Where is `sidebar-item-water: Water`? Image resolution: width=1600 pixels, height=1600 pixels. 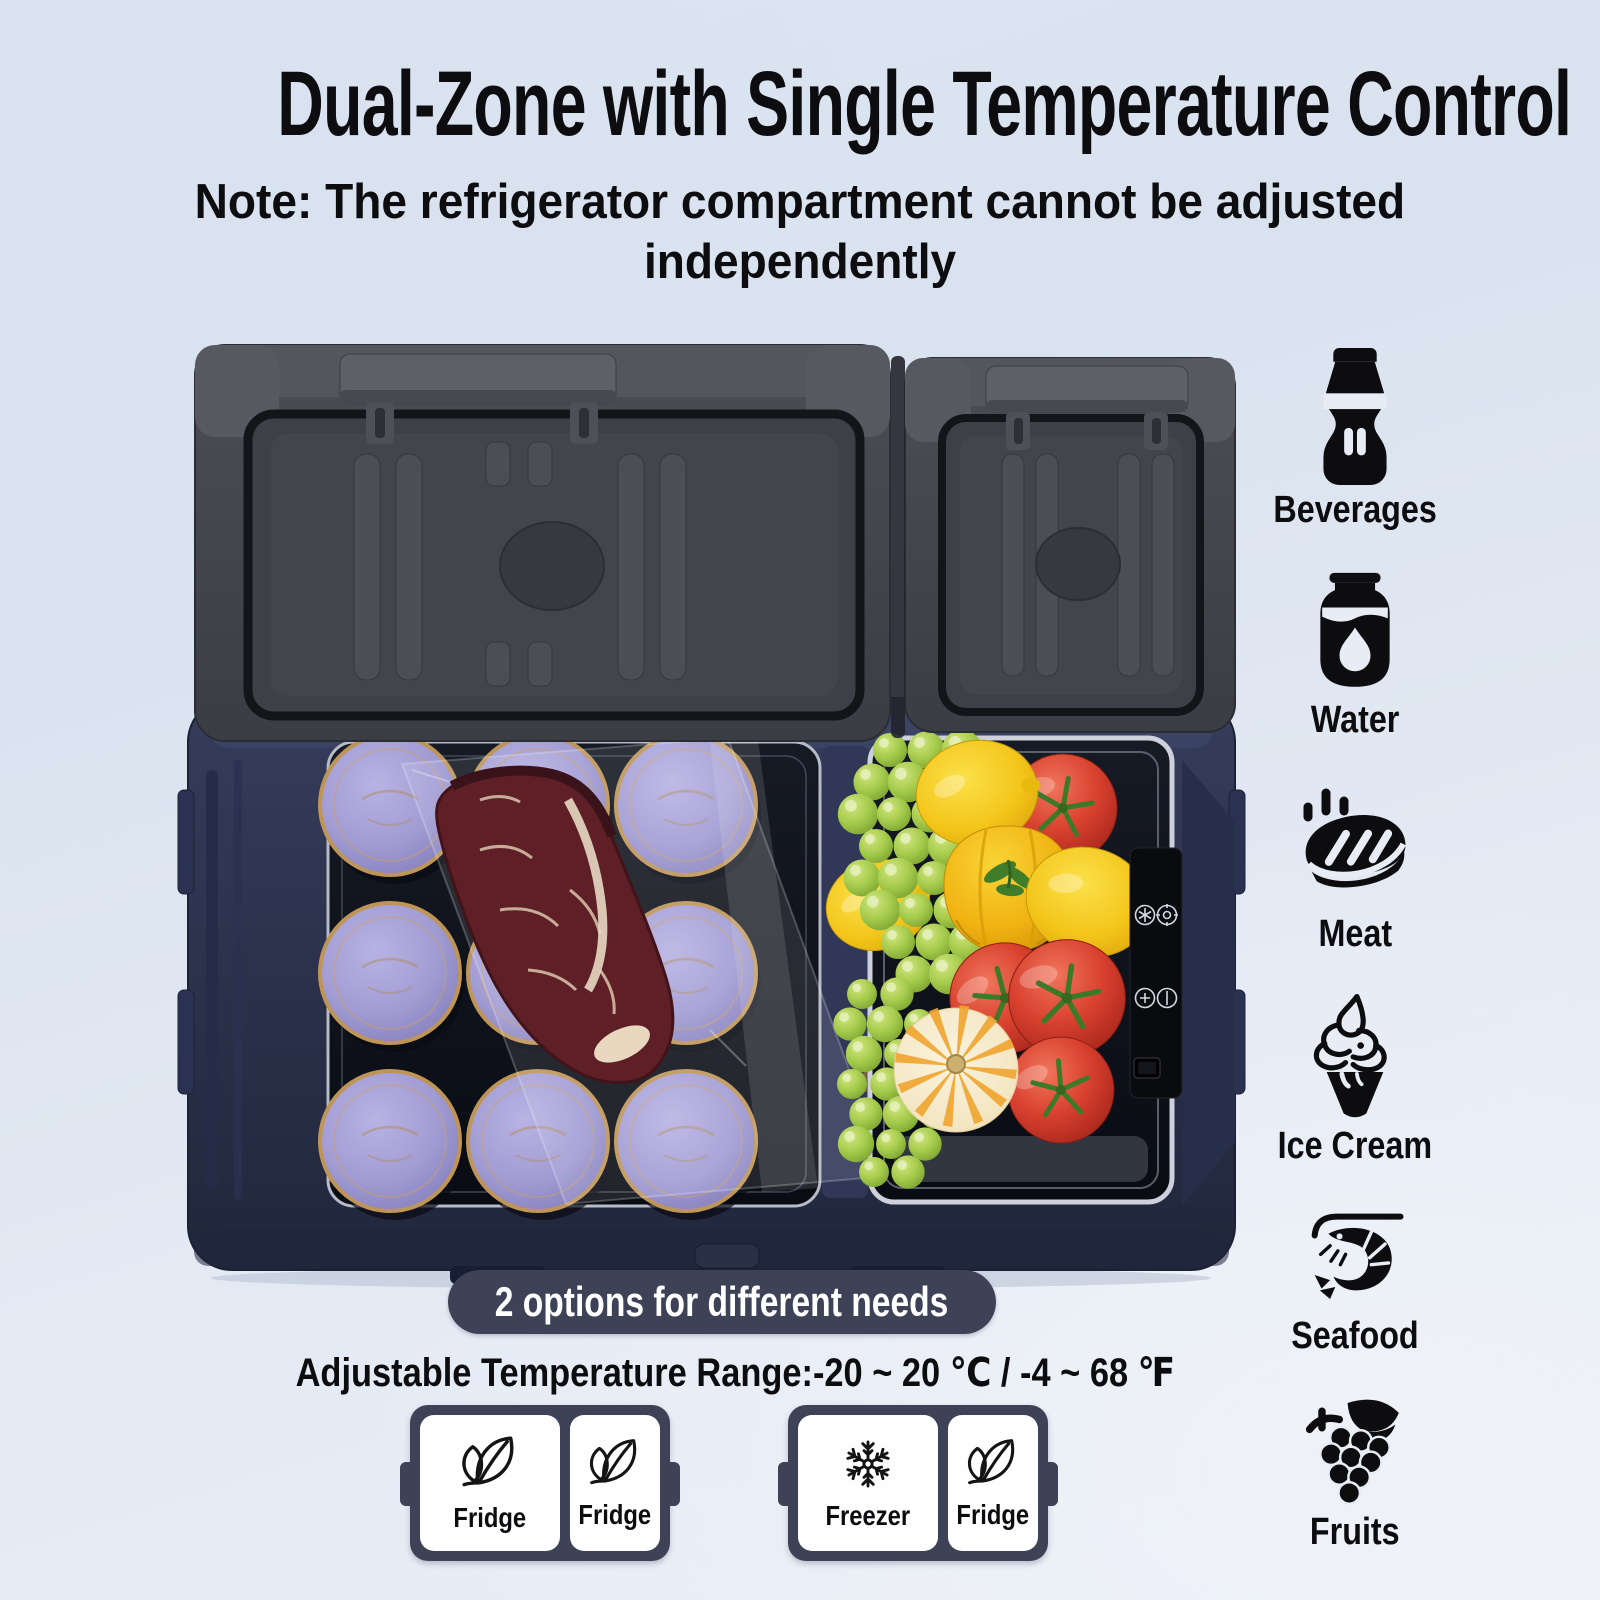
sidebar-item-water: Water is located at coordinates (1355, 651).